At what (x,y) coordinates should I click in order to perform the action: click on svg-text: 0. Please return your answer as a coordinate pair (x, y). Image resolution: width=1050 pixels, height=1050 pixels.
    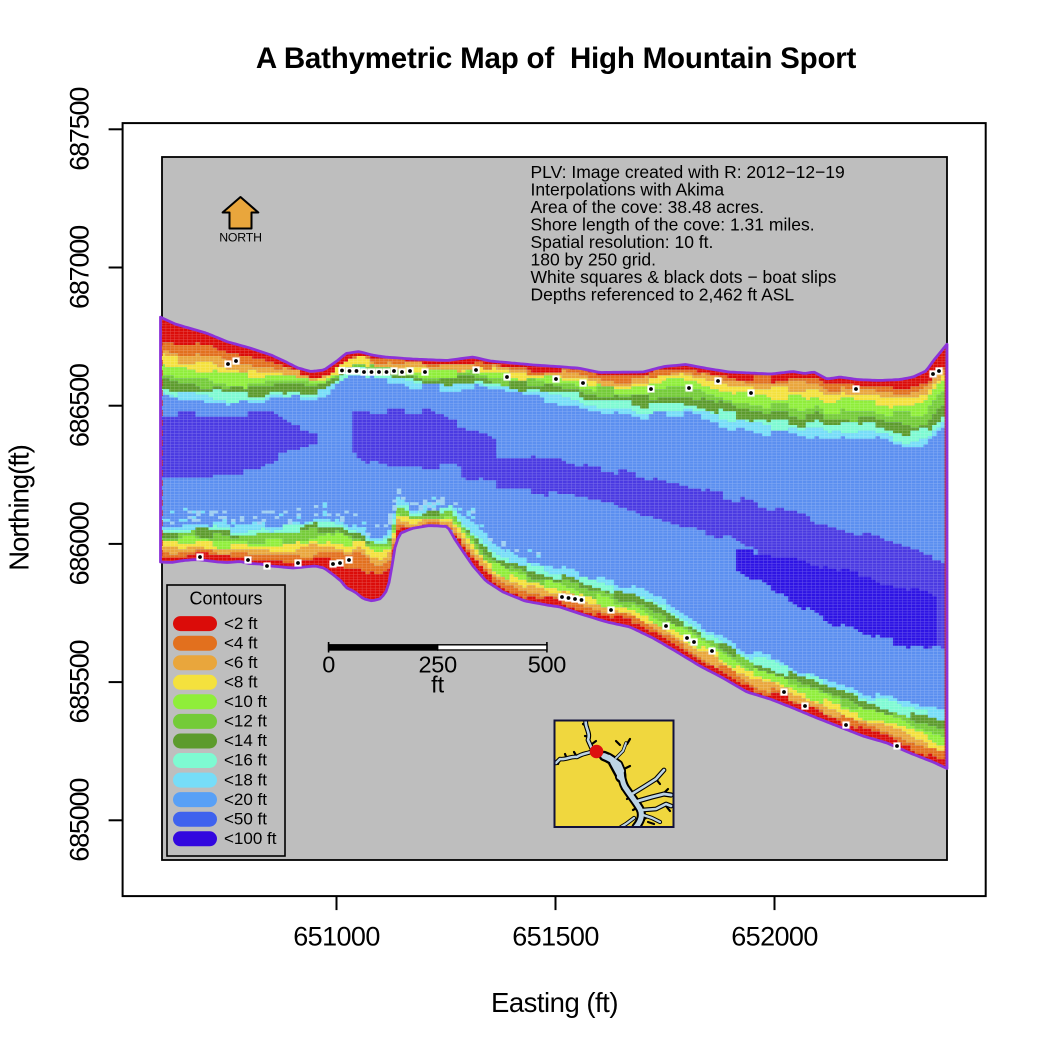
    Looking at the image, I should click on (328, 665).